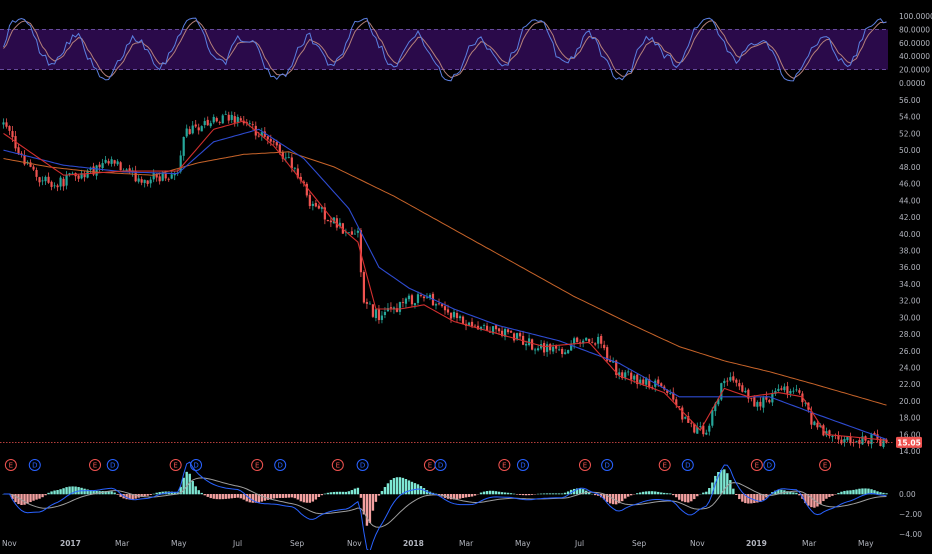 The width and height of the screenshot is (932, 554). Describe the element at coordinates (639, 543) in the screenshot. I see `time-tick-label: Sep` at that location.